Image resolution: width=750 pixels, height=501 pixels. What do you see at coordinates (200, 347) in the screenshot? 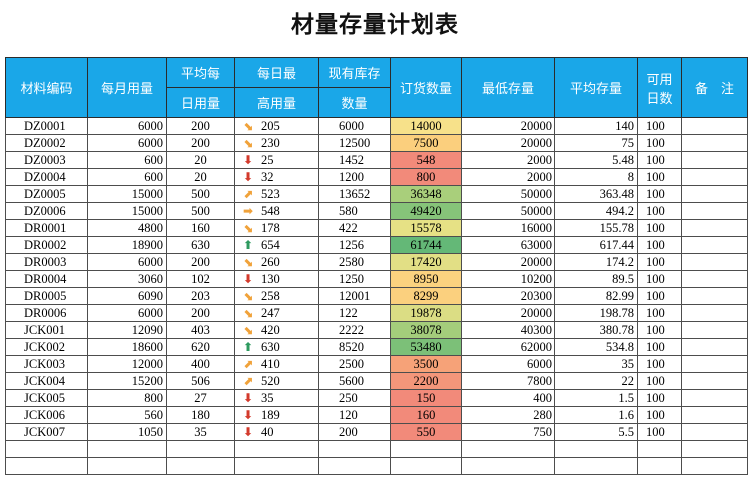
I see `cell-avg-daily: 620` at bounding box center [200, 347].